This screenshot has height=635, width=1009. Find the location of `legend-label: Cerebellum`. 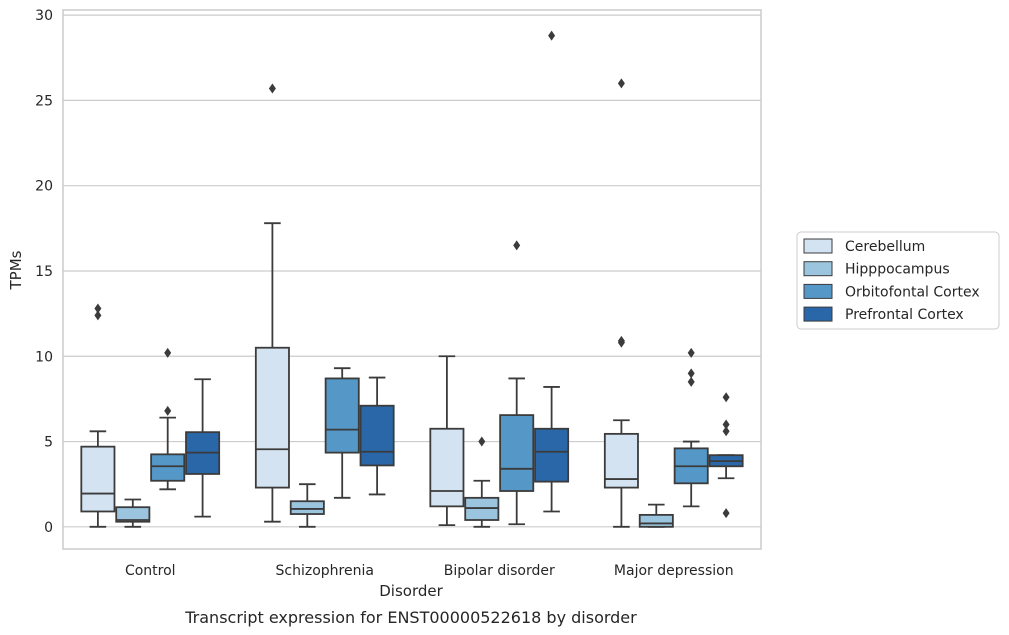

legend-label: Cerebellum is located at coordinates (885, 247).